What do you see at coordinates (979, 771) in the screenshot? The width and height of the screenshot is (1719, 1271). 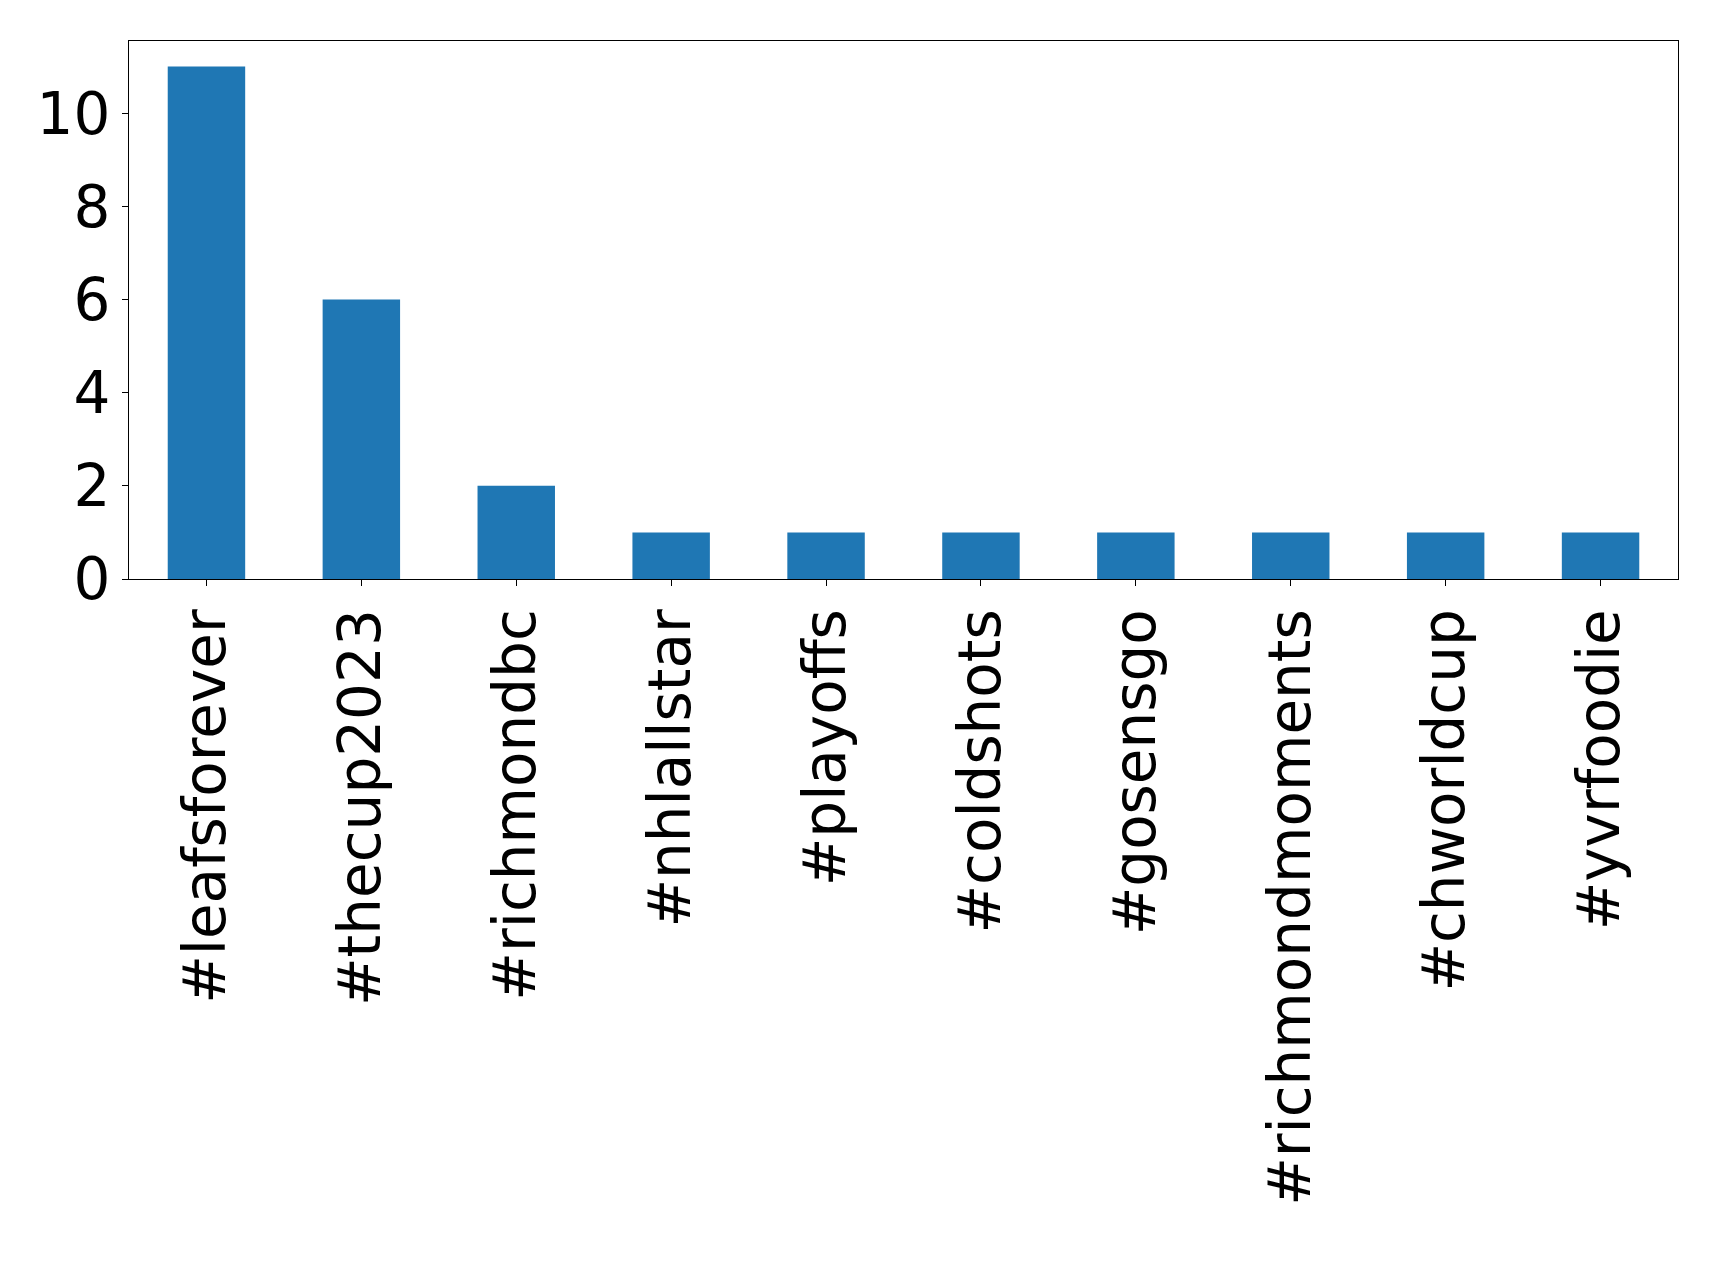 I see `x-tick-label: #coldshots` at bounding box center [979, 771].